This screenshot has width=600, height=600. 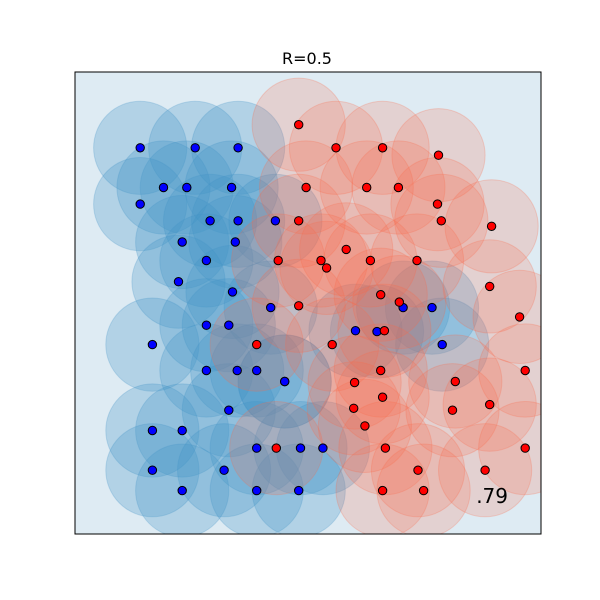 I want to click on score-label: .79, so click(x=492, y=496).